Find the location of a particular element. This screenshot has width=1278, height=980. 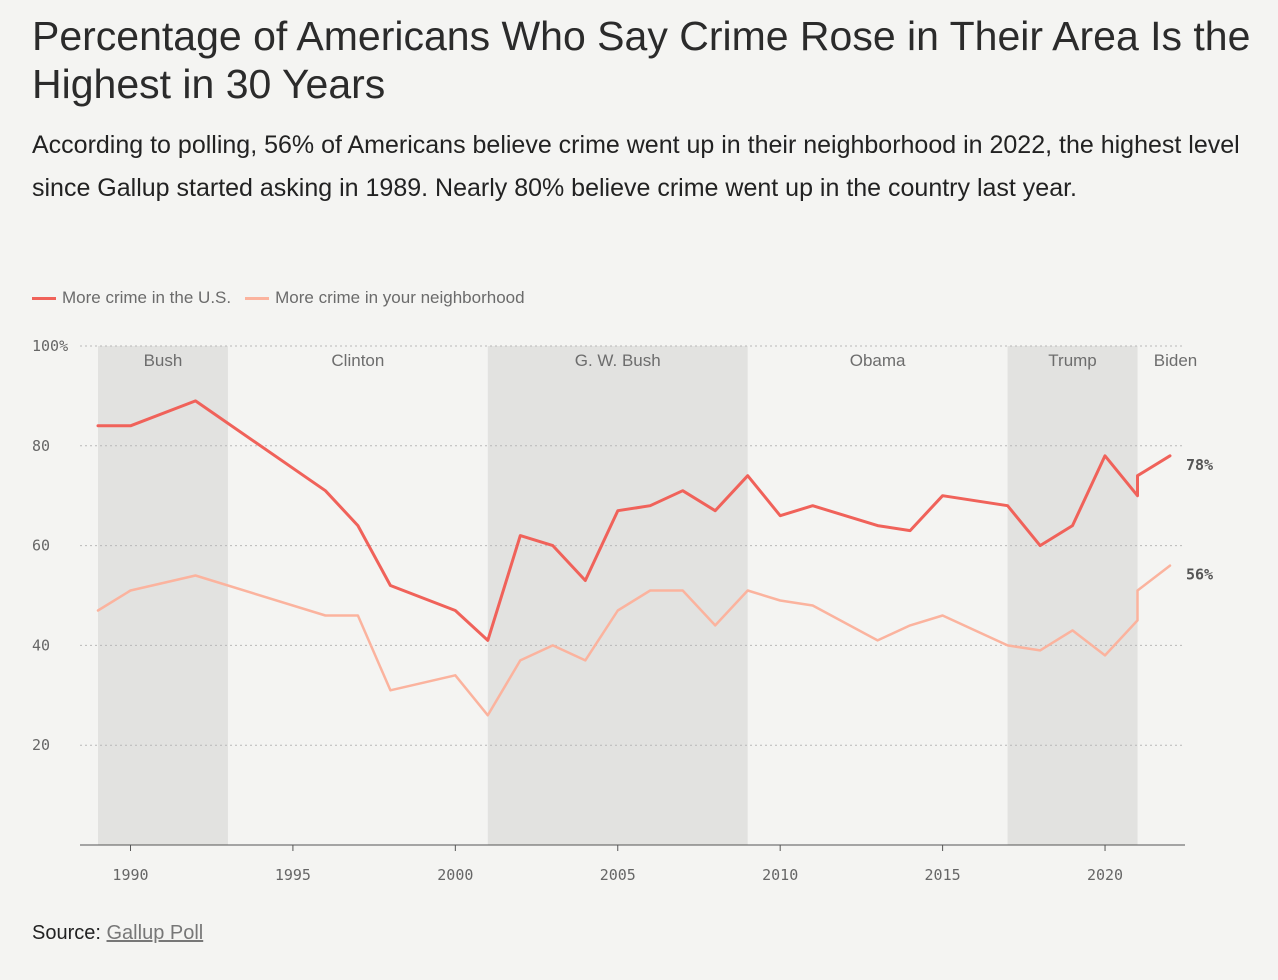

source-label: Source: is located at coordinates (66, 933).